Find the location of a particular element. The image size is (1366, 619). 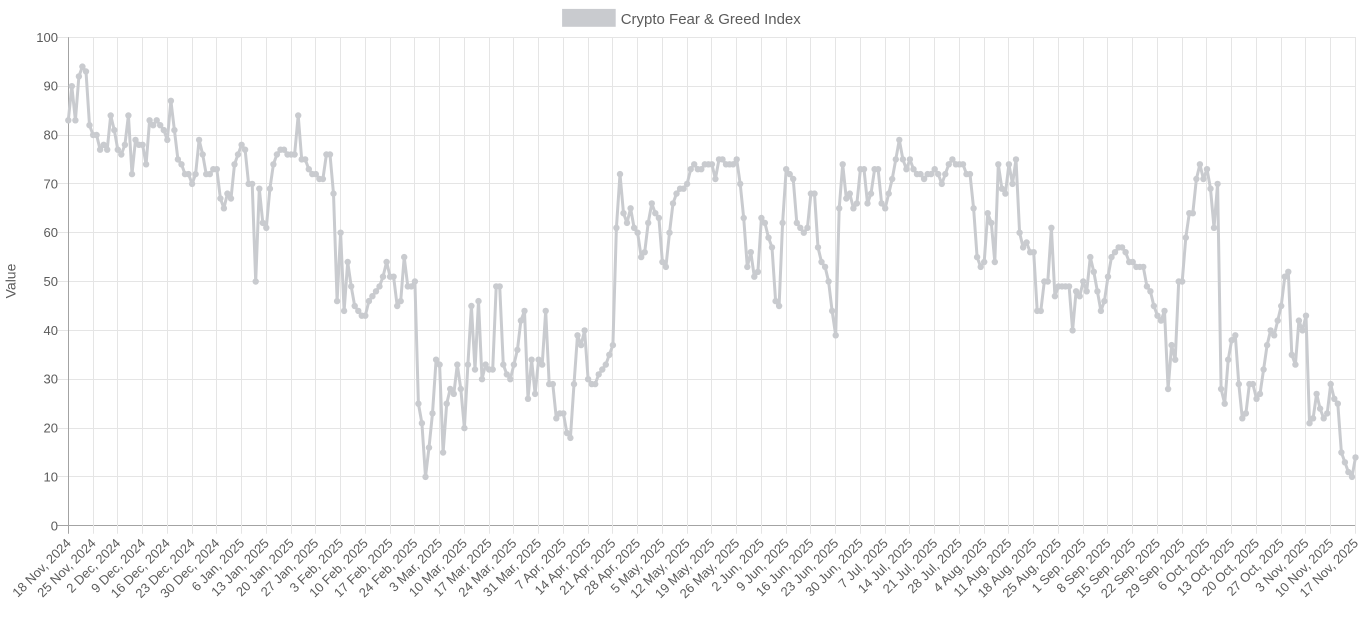

svg-text: 50 is located at coordinates (51, 281).